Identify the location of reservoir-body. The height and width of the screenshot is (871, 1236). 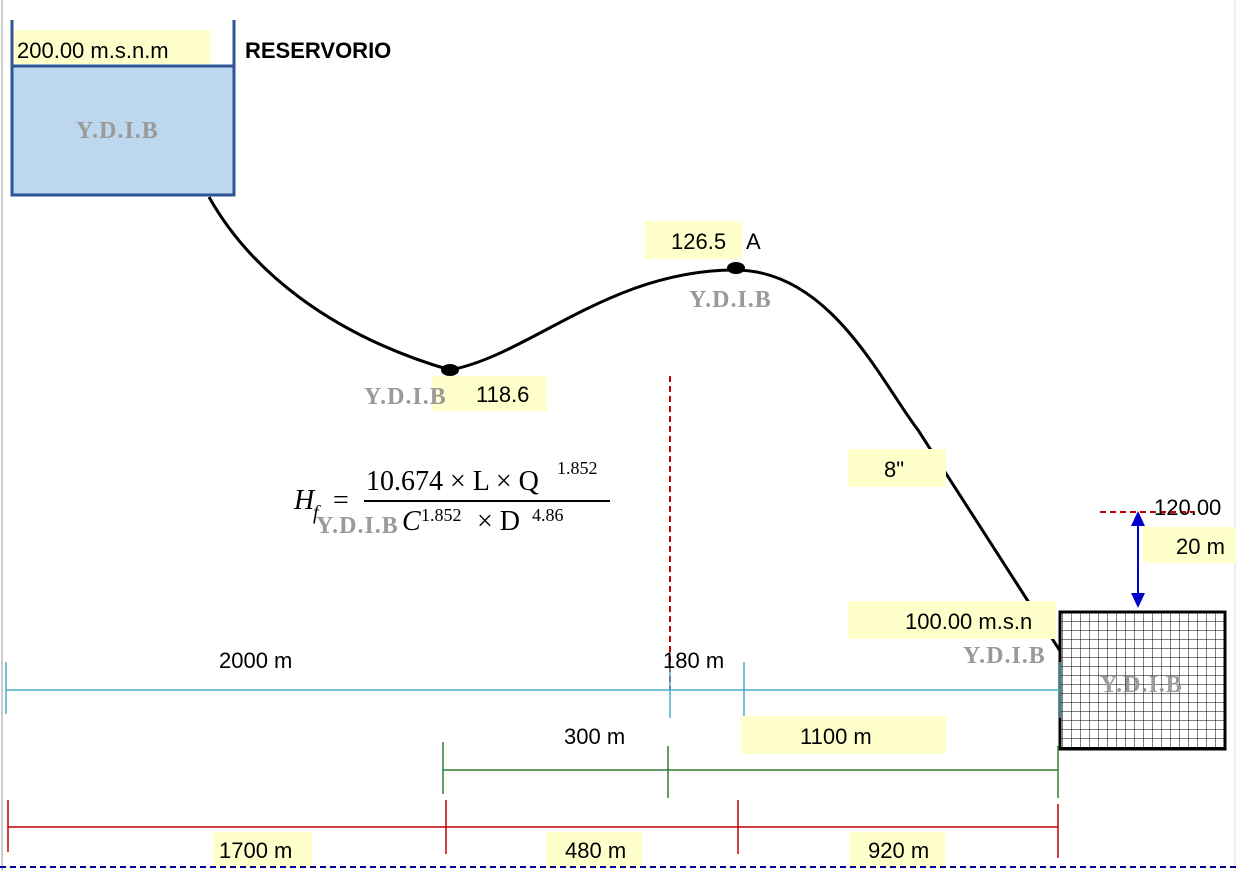
(123, 130).